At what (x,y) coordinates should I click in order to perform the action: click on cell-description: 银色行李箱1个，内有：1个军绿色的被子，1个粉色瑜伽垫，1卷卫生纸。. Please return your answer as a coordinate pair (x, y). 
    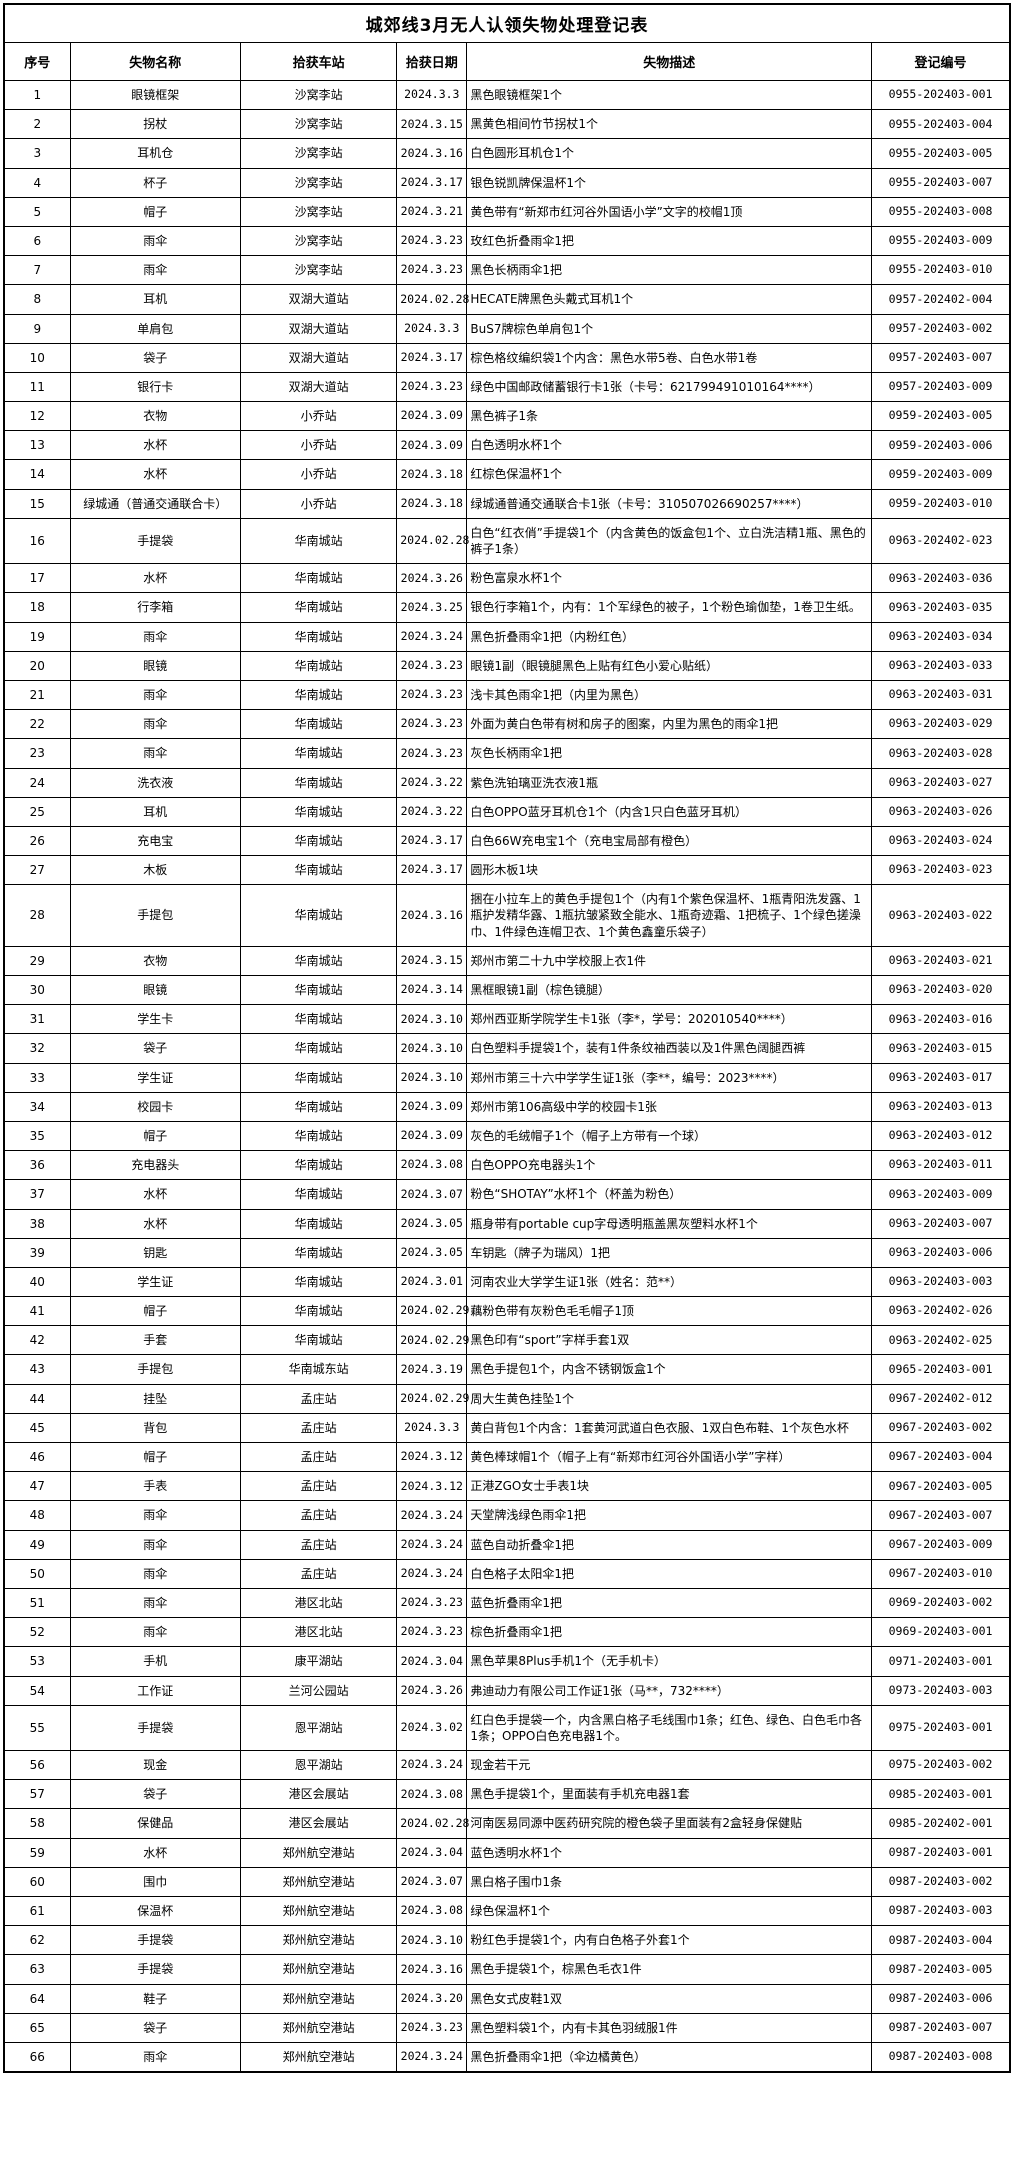
    Looking at the image, I should click on (669, 607).